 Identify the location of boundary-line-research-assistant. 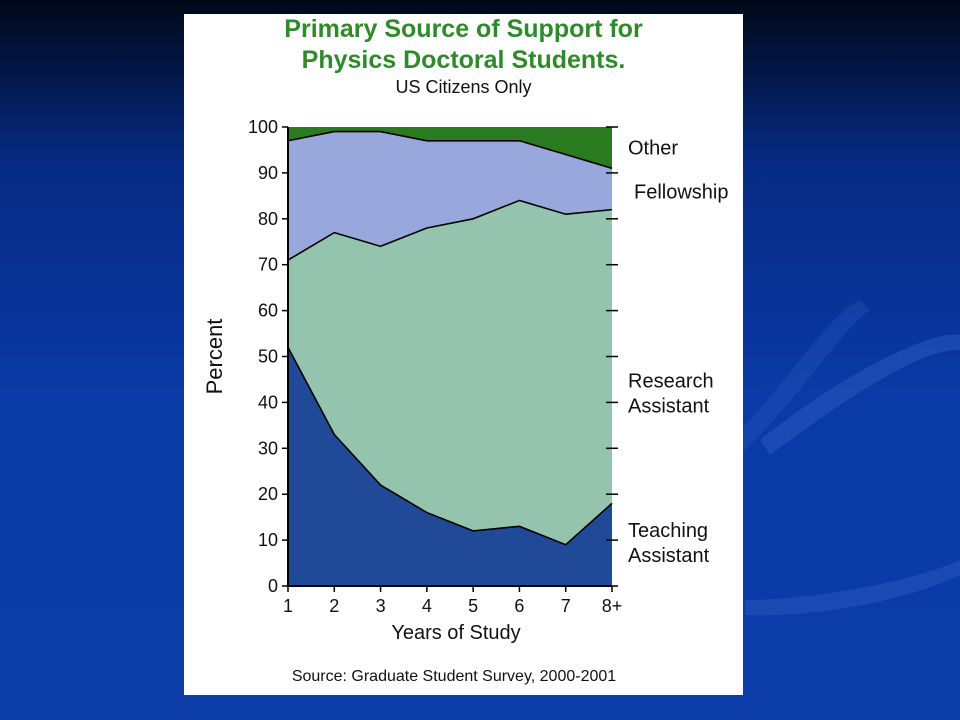
(450, 230).